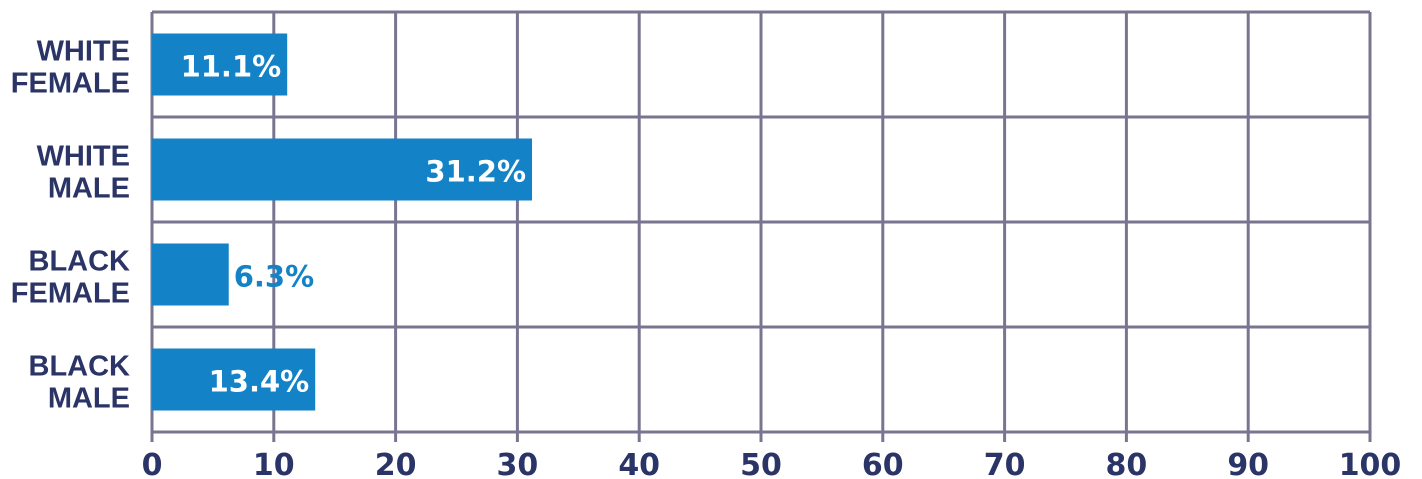  What do you see at coordinates (639, 463) in the screenshot?
I see `x-tick-label: 40` at bounding box center [639, 463].